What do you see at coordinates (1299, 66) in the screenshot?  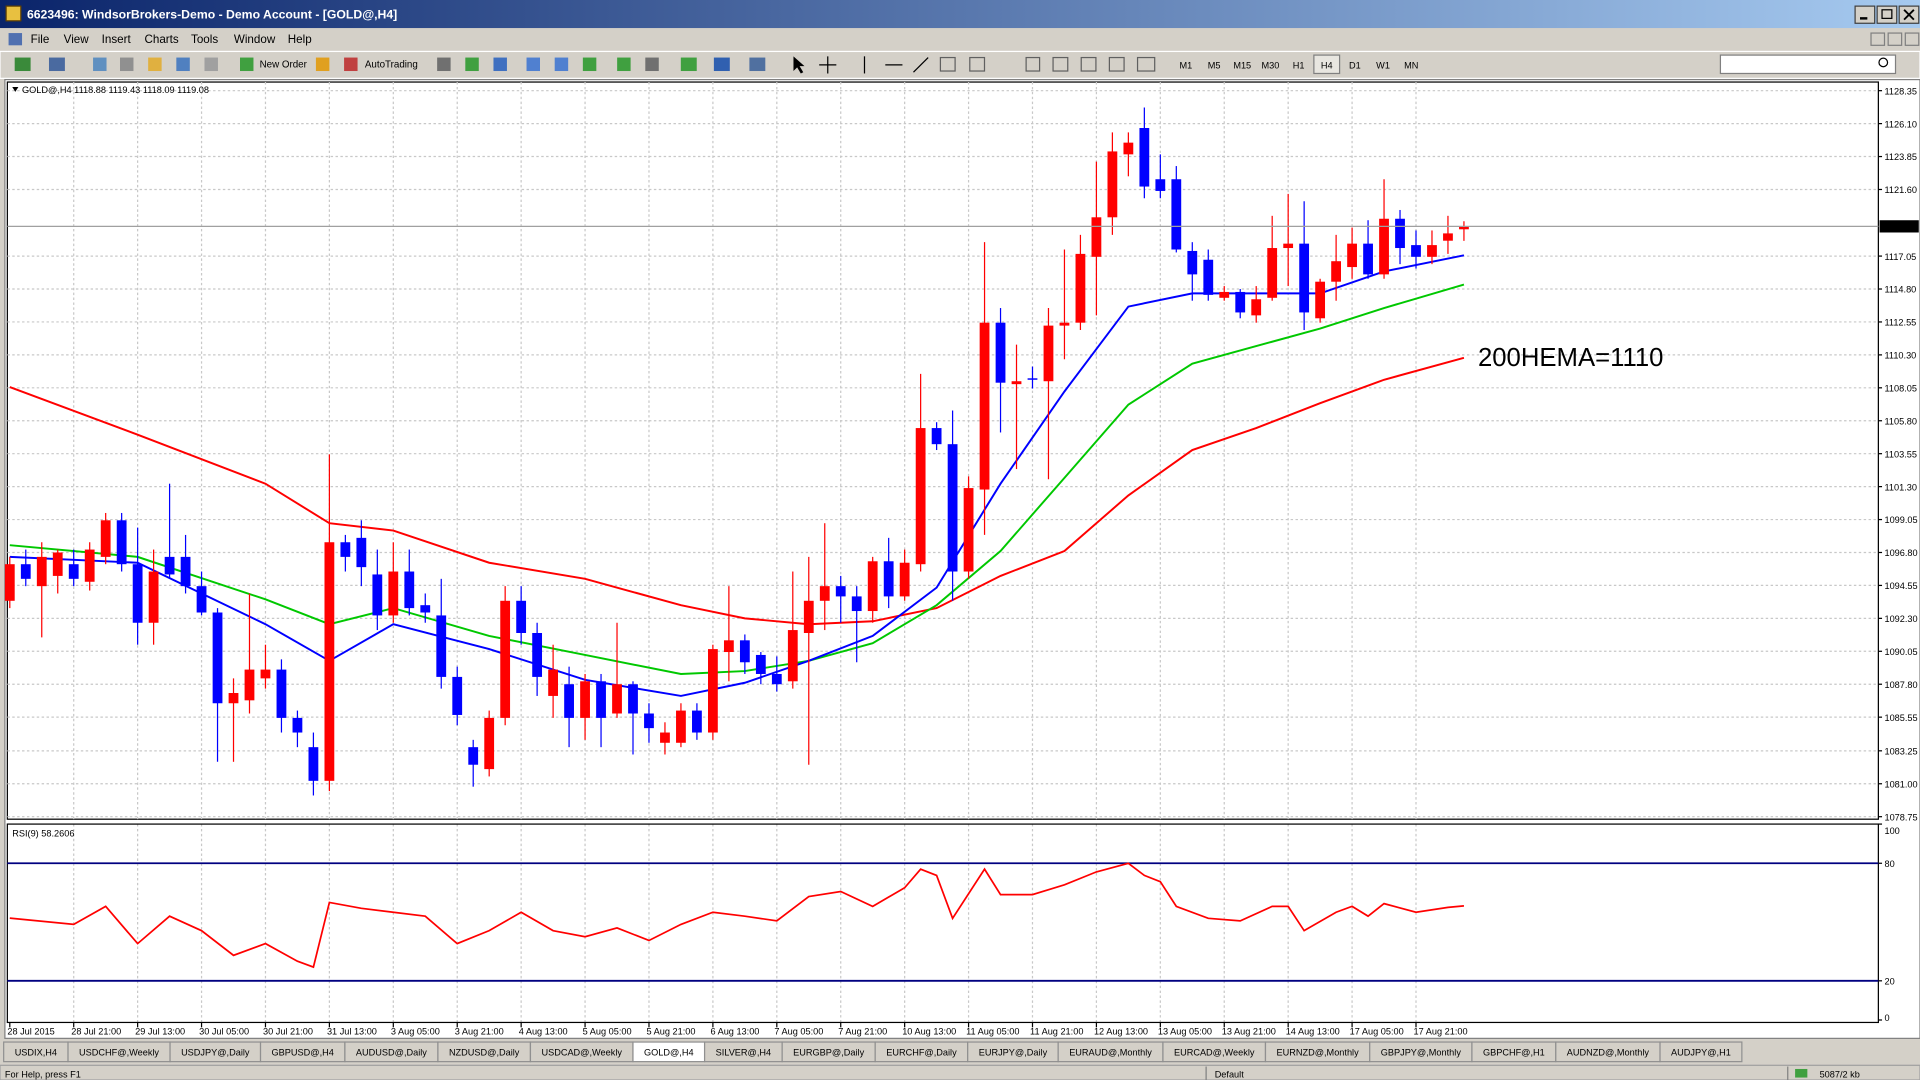 I see `timeframe-button: H1` at bounding box center [1299, 66].